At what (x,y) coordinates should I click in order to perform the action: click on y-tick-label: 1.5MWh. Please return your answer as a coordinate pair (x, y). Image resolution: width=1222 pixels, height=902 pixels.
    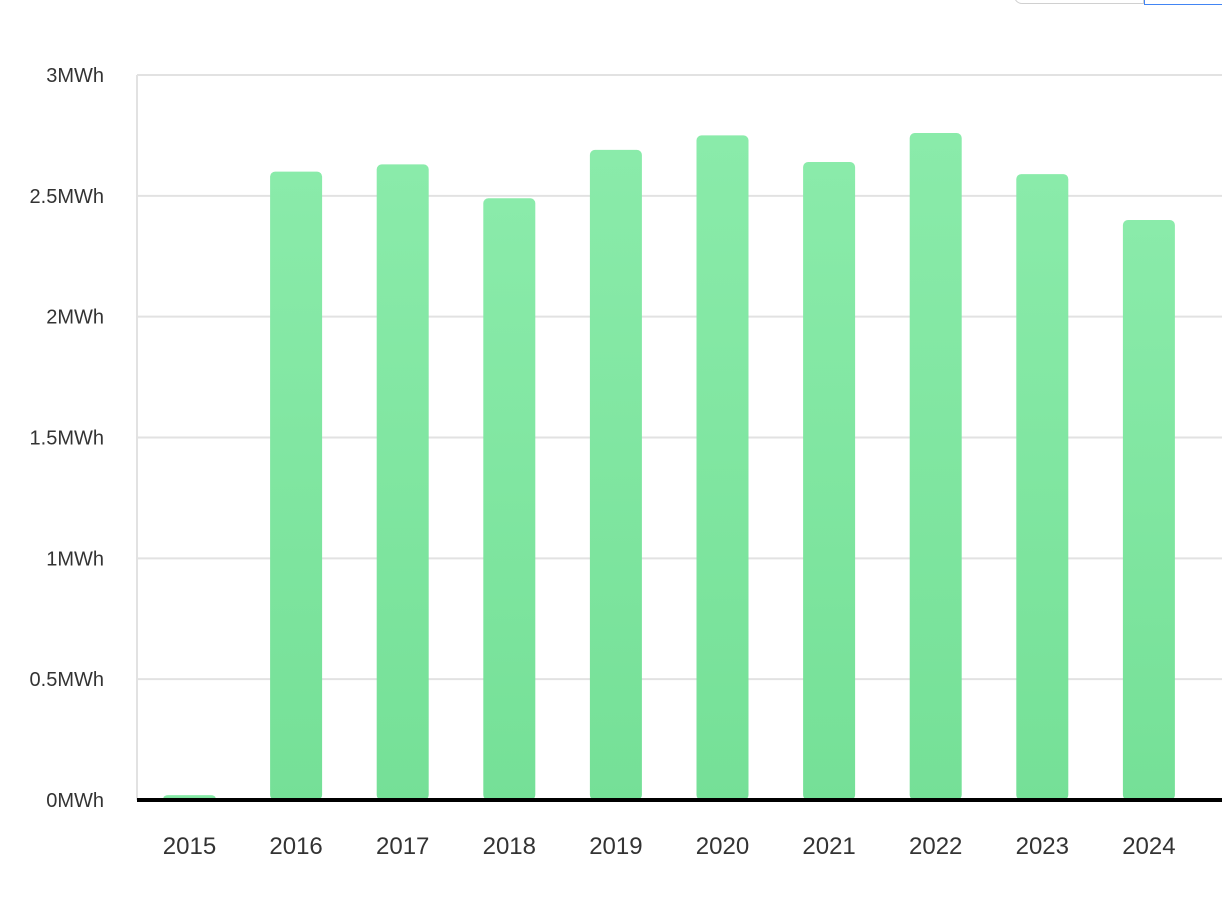
    Looking at the image, I should click on (67, 439).